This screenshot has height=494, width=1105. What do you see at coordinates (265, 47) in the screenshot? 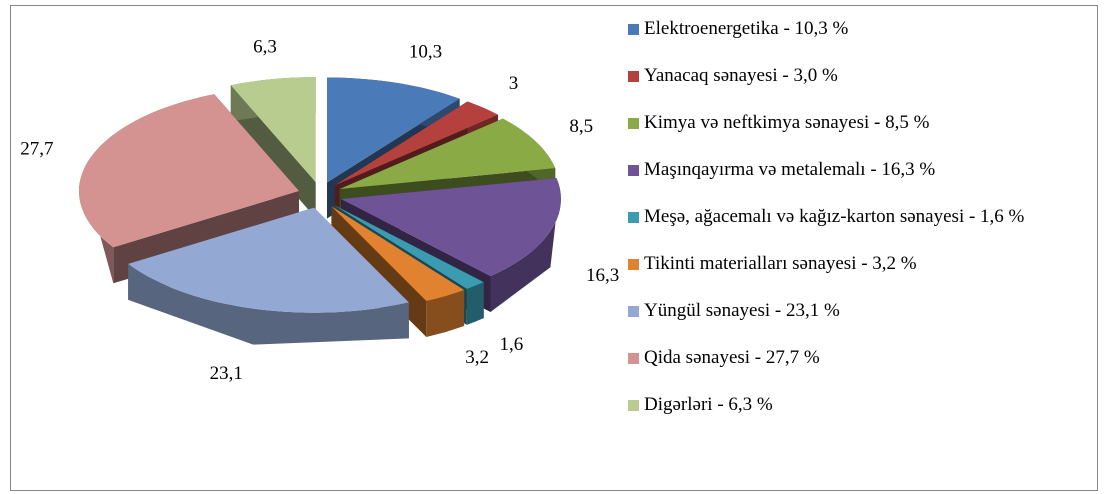
I see `data-label: 6,3` at bounding box center [265, 47].